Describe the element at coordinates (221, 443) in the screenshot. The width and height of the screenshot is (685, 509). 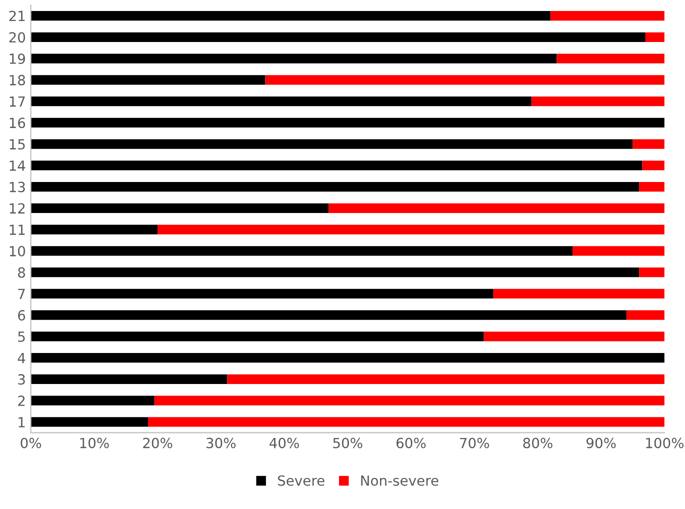
I see `x-tick-label: 30%` at that location.